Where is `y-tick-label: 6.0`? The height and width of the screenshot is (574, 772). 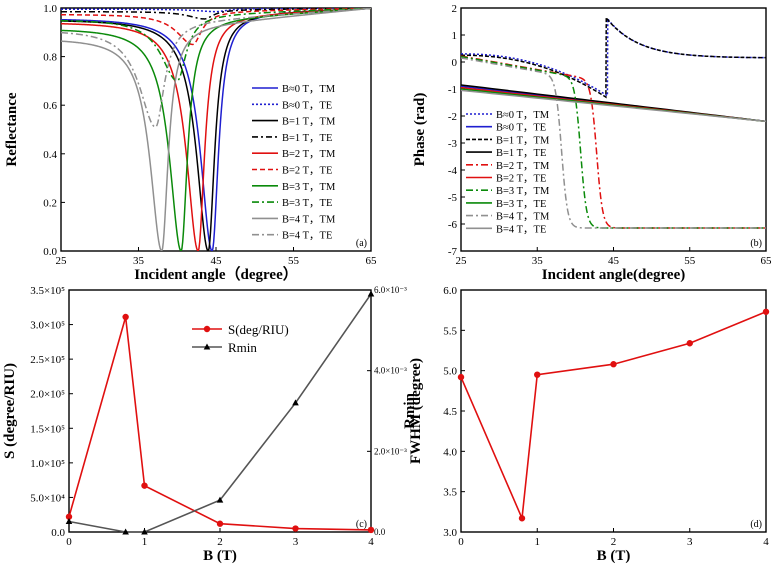
y-tick-label: 6.0 is located at coordinates (450, 291).